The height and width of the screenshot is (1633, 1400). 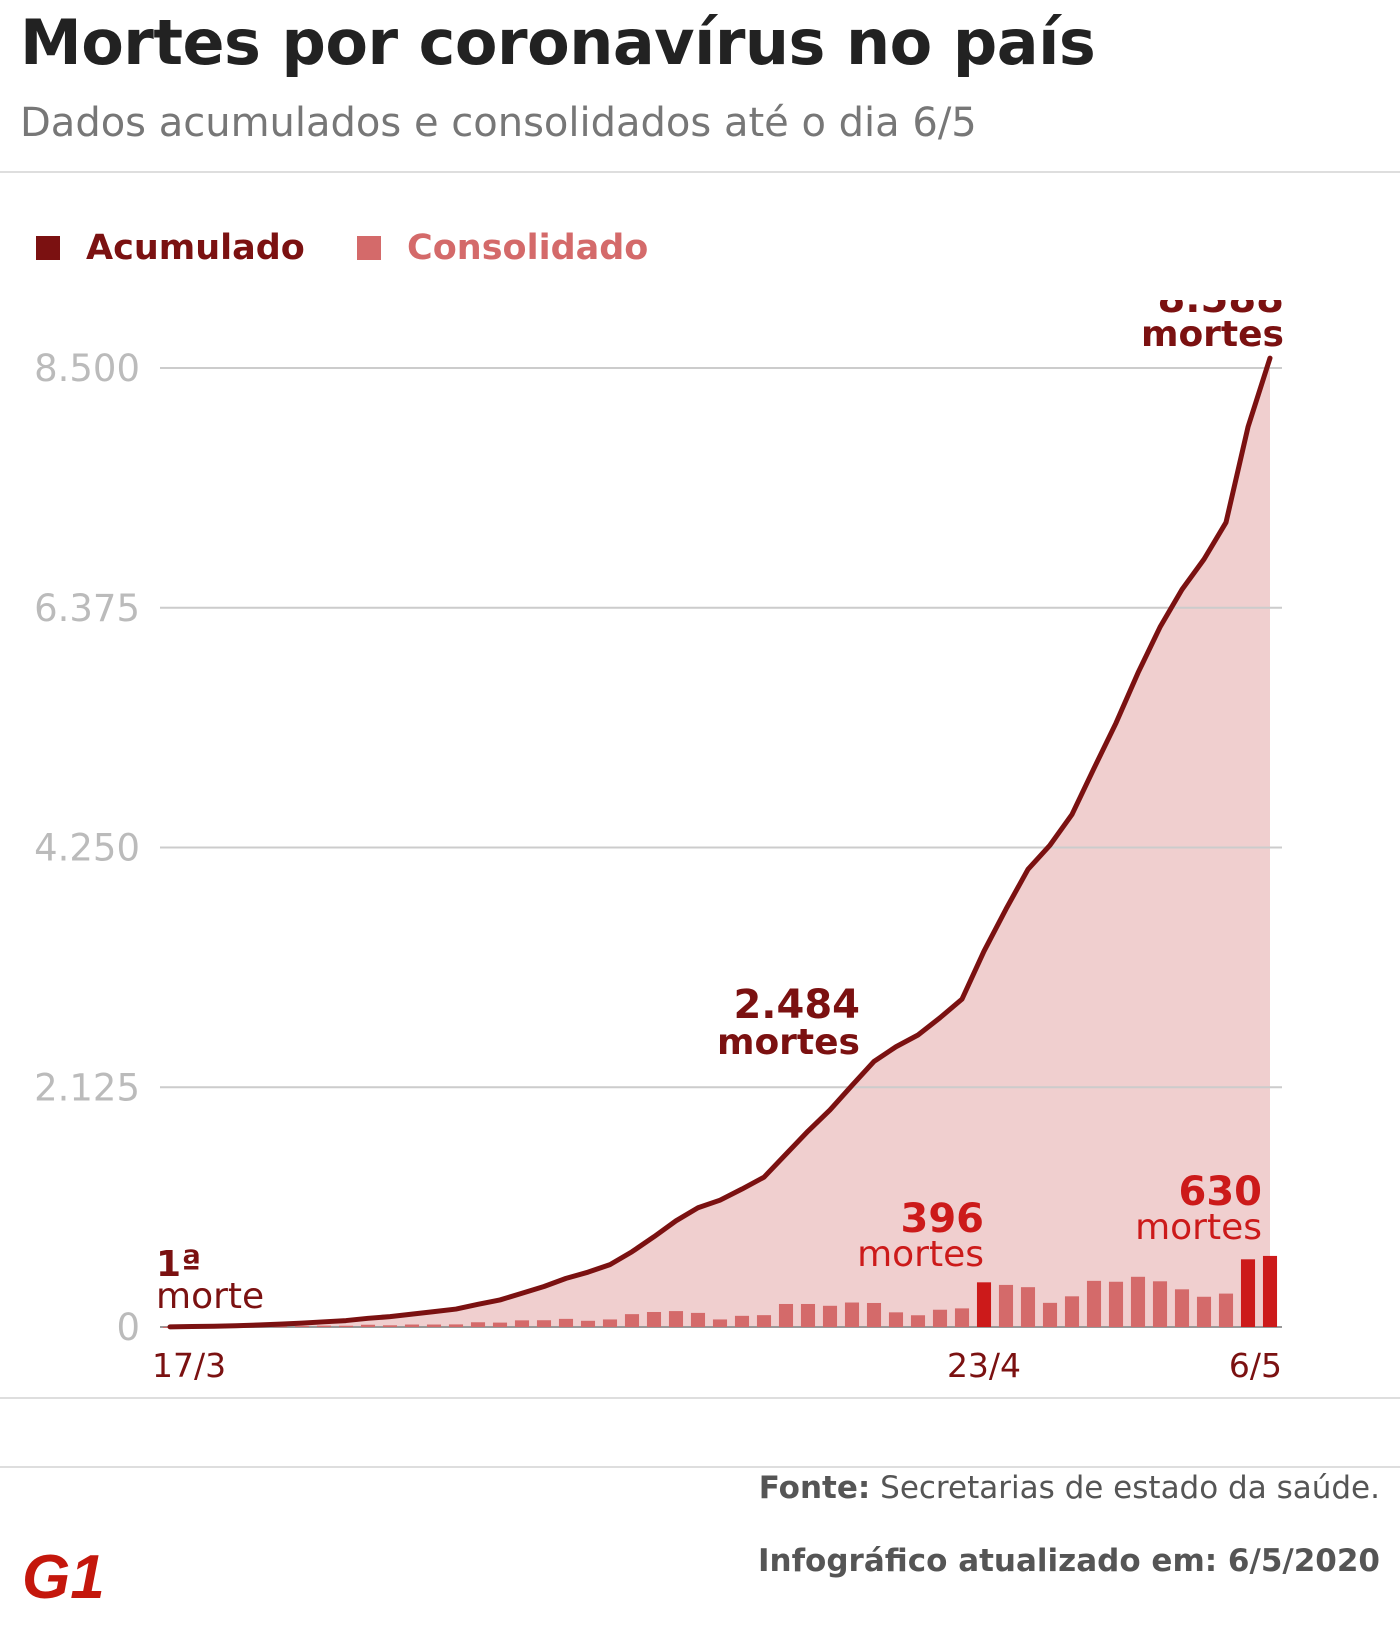 I want to click on g1-logo: G1, so click(x=63, y=1577).